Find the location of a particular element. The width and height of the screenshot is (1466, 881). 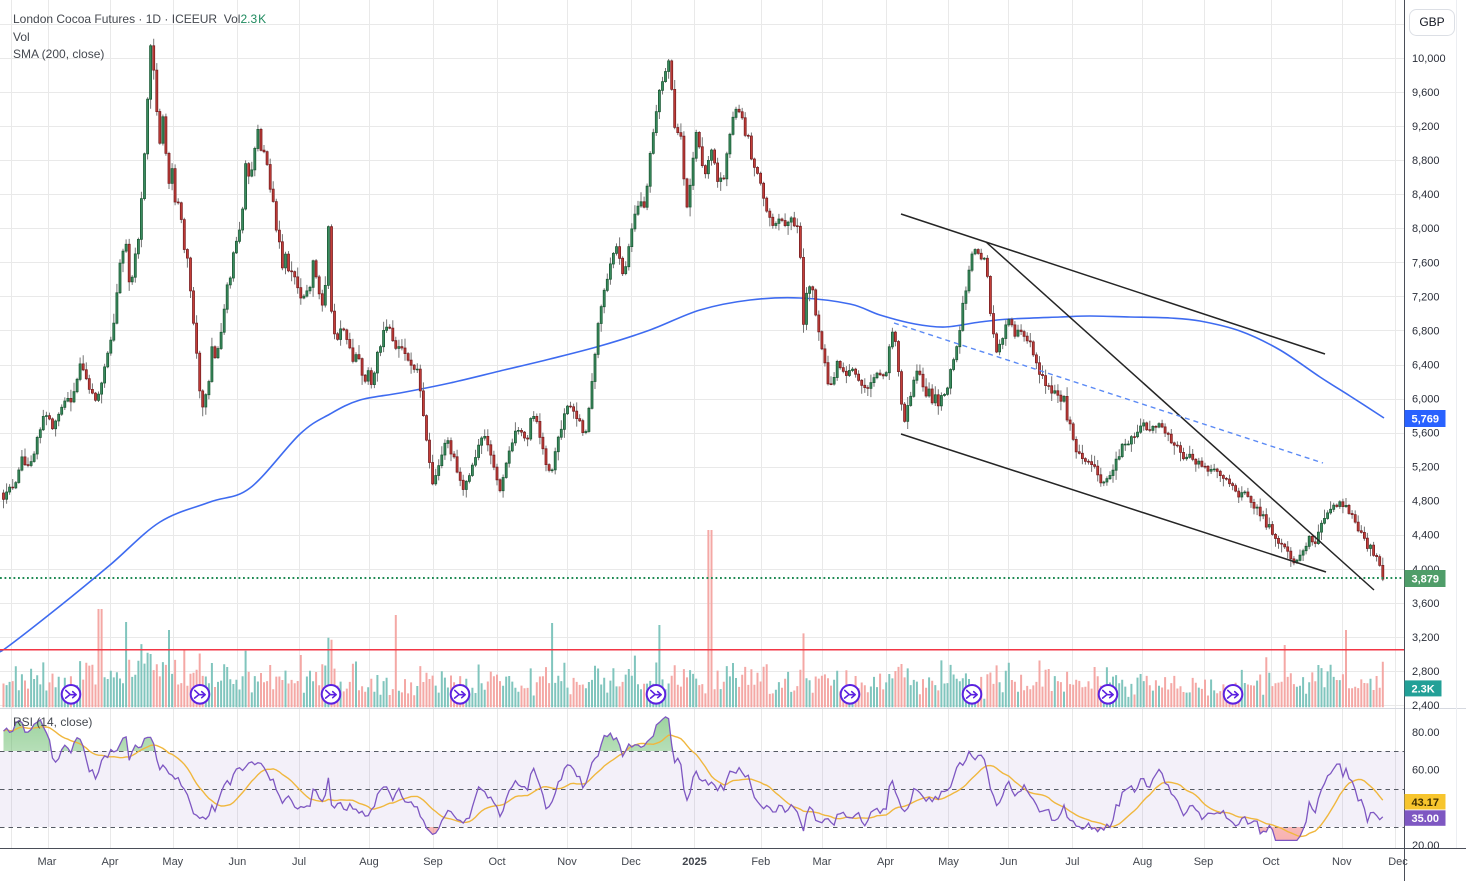

svg-text: 3,200 is located at coordinates (1426, 638).